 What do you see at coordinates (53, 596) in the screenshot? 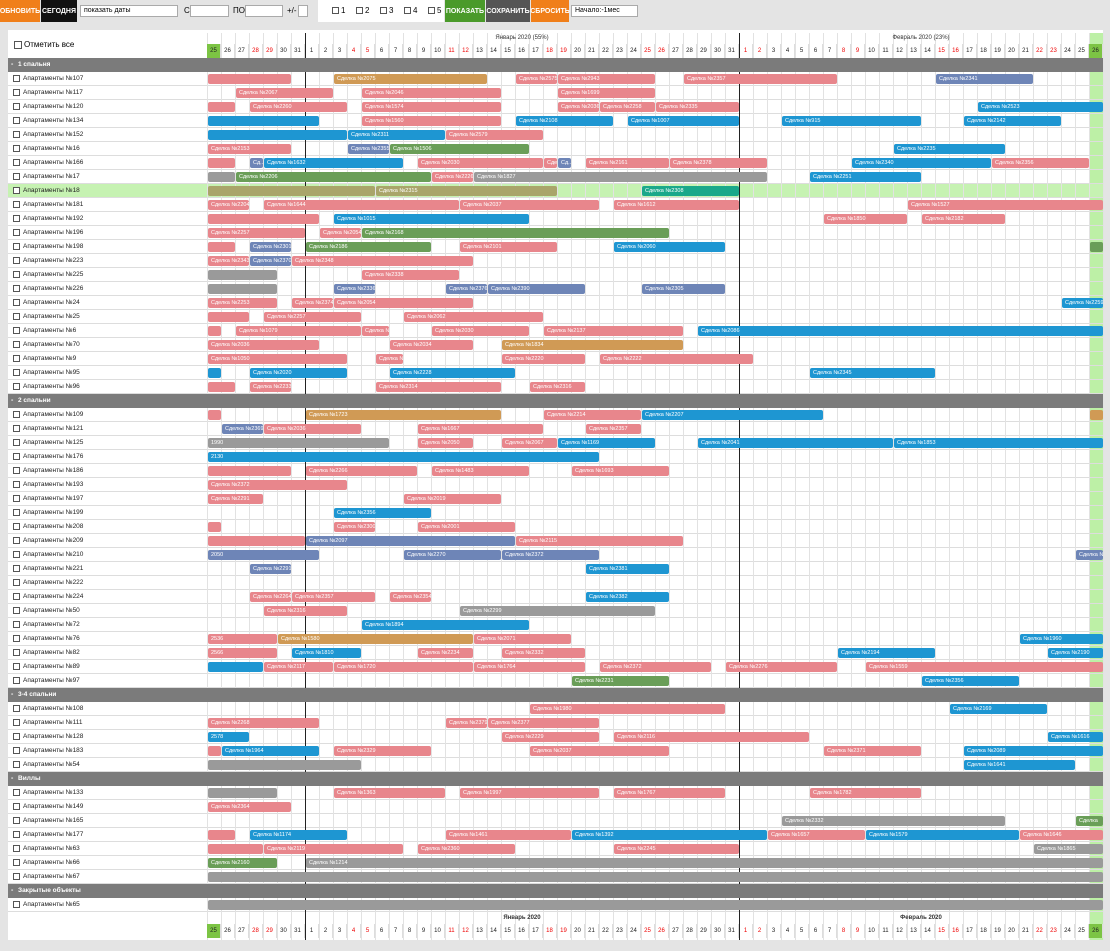
I see `row-name: Апартаменты №224` at bounding box center [53, 596].